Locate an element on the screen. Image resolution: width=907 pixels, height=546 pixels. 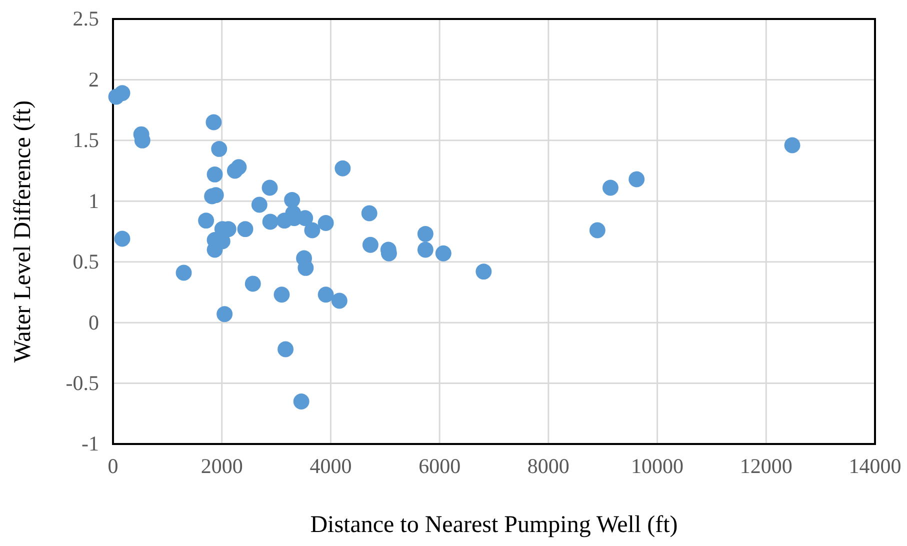
x-axis-title: Distance to Nearest Pumping Well (ft) is located at coordinates (494, 525).